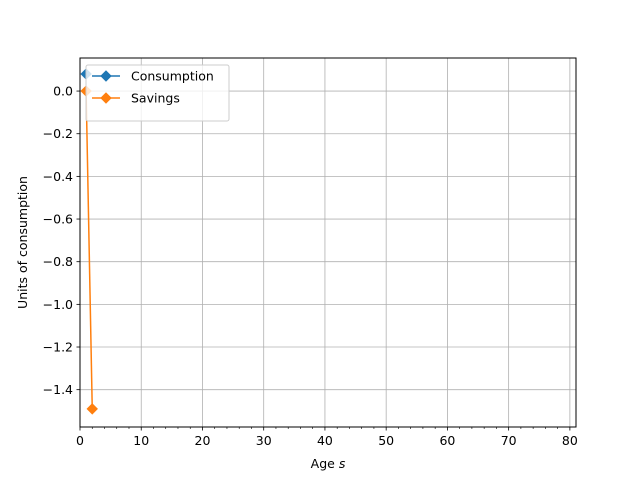 The width and height of the screenshot is (640, 480). What do you see at coordinates (63, 91) in the screenshot?
I see `y-tick-label: 0.0` at bounding box center [63, 91].